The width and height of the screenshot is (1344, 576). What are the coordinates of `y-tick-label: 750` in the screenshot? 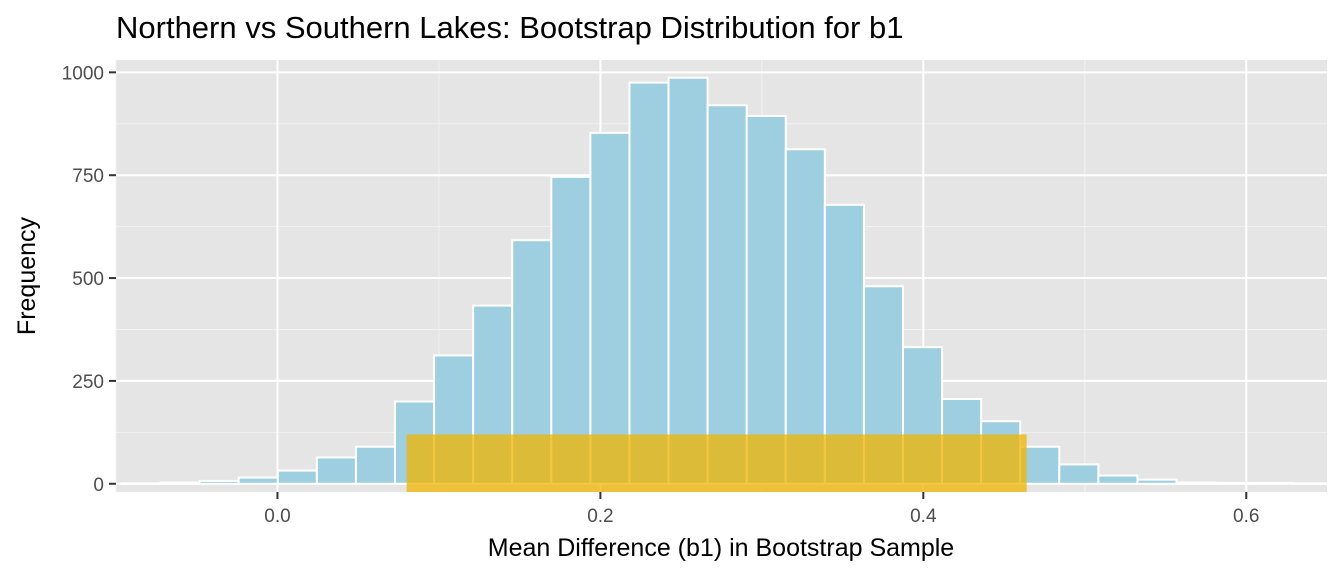 It's located at (88, 176).